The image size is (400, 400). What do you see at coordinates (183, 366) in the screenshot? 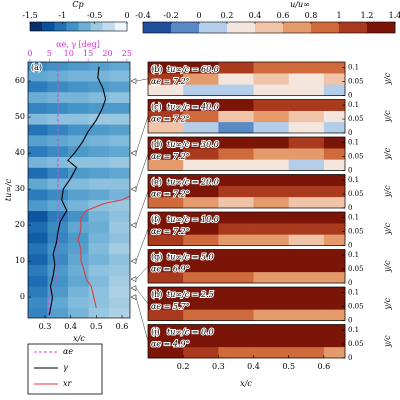
I see `x-tick-label: 0.2` at bounding box center [183, 366].